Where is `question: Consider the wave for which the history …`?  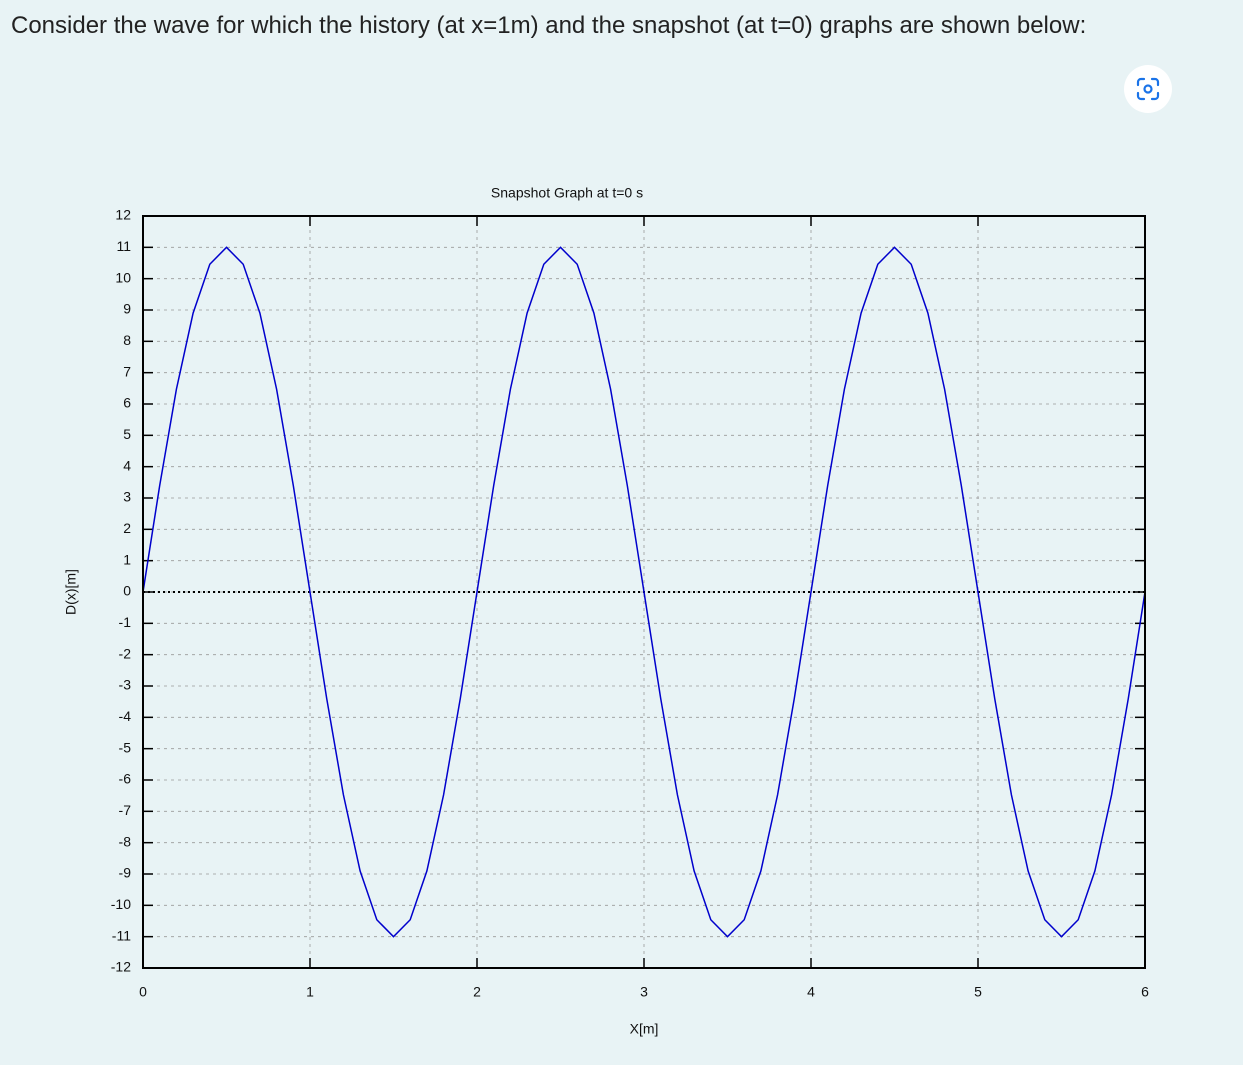 question: Consider the wave for which the history … is located at coordinates (549, 25).